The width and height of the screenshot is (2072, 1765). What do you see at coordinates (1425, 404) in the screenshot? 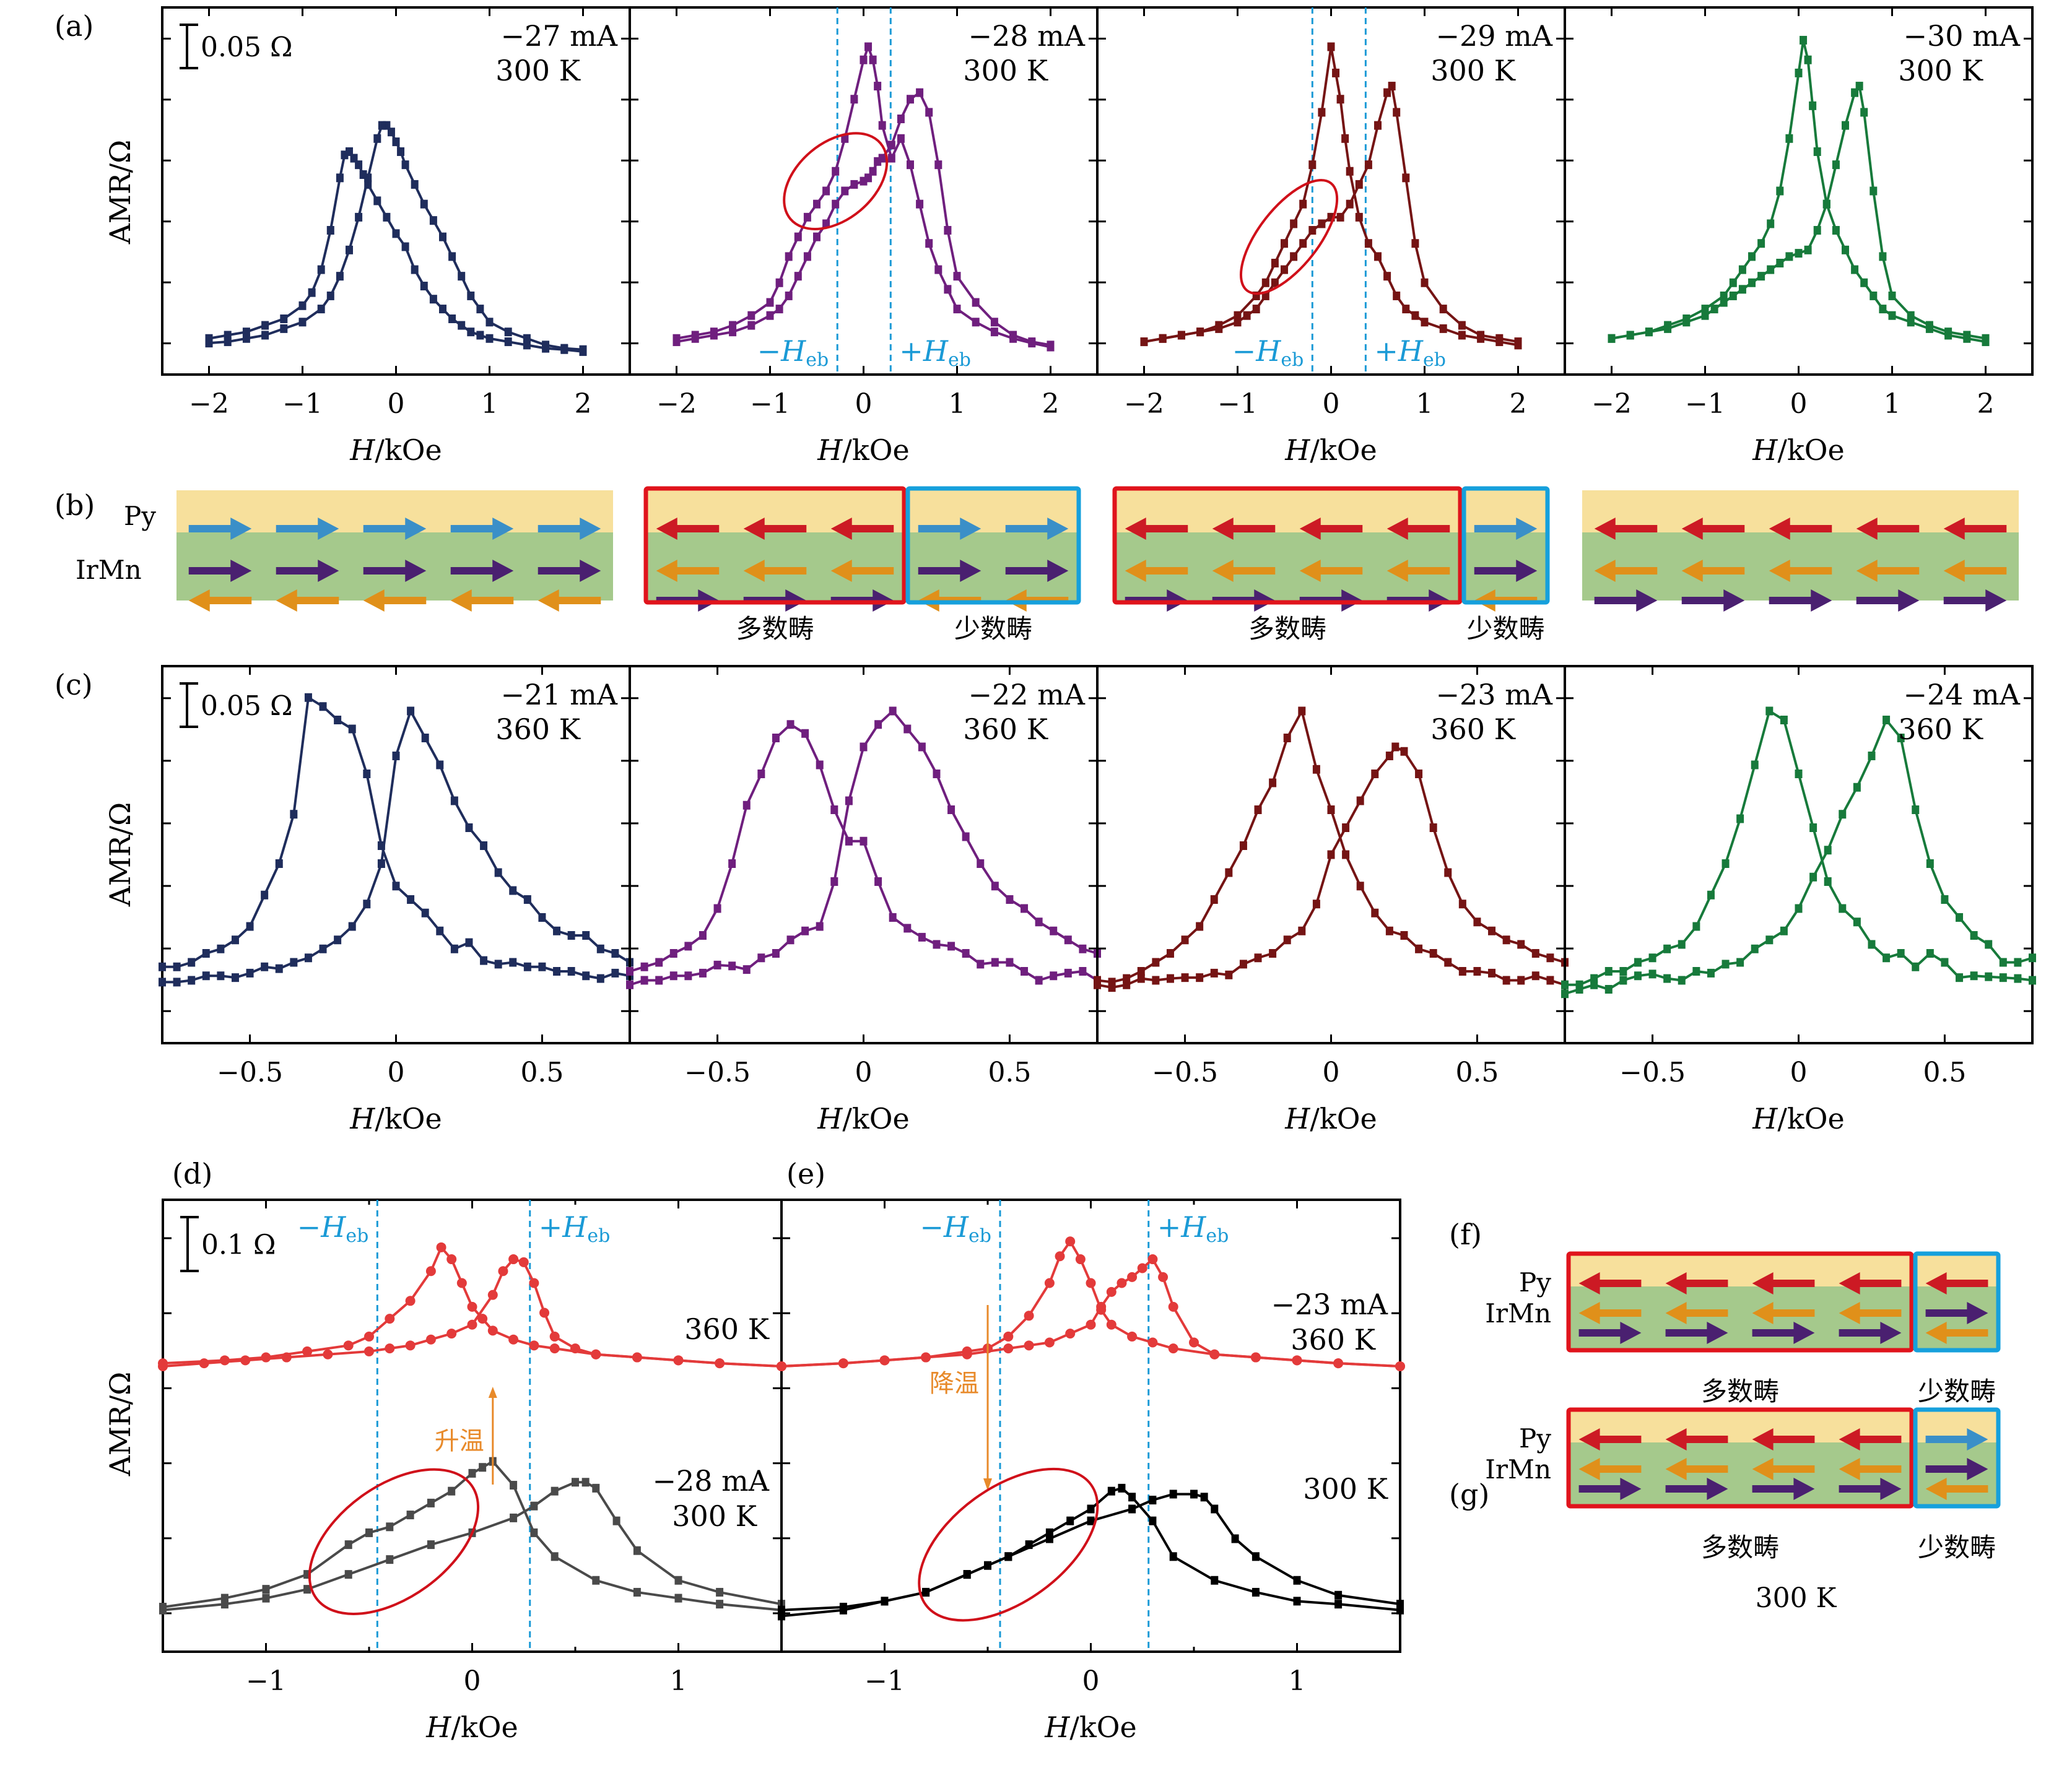
I see `x-tick-label: 1` at bounding box center [1425, 404].